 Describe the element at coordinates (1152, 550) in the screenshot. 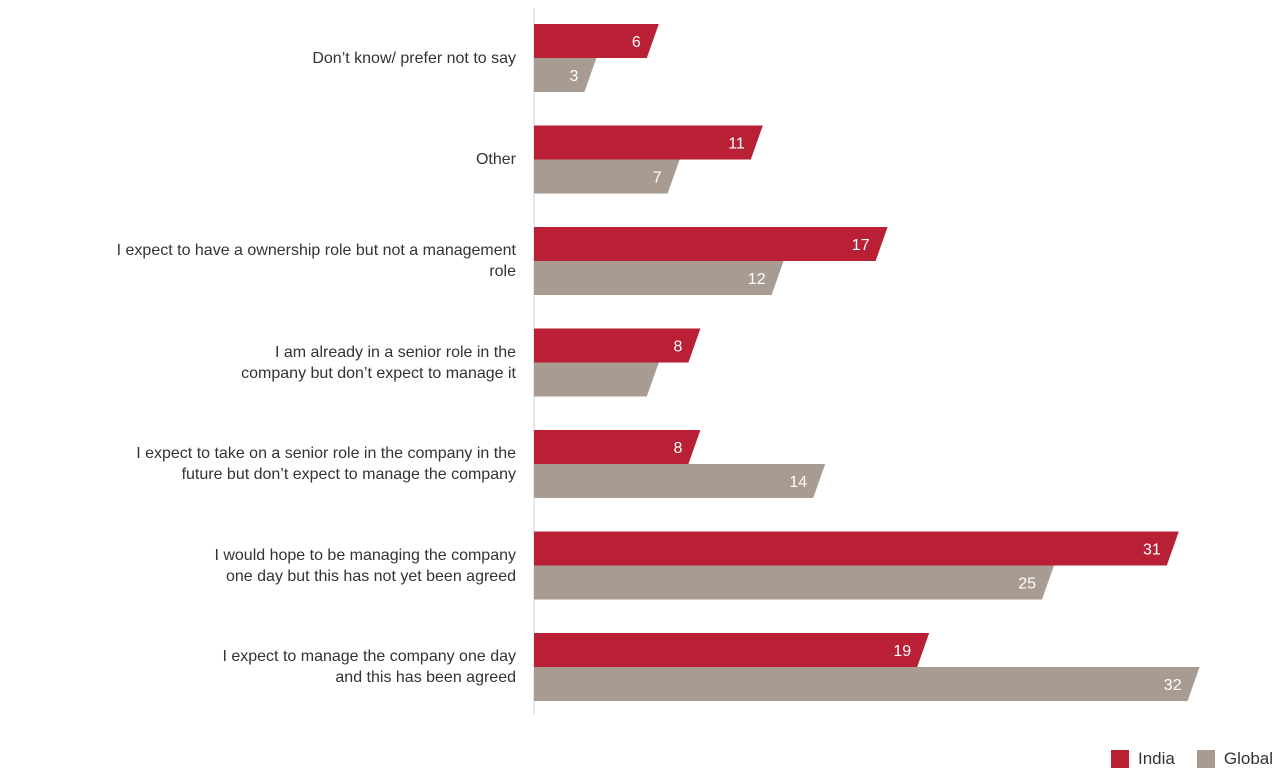

I see `data-label-india-5: 31` at that location.